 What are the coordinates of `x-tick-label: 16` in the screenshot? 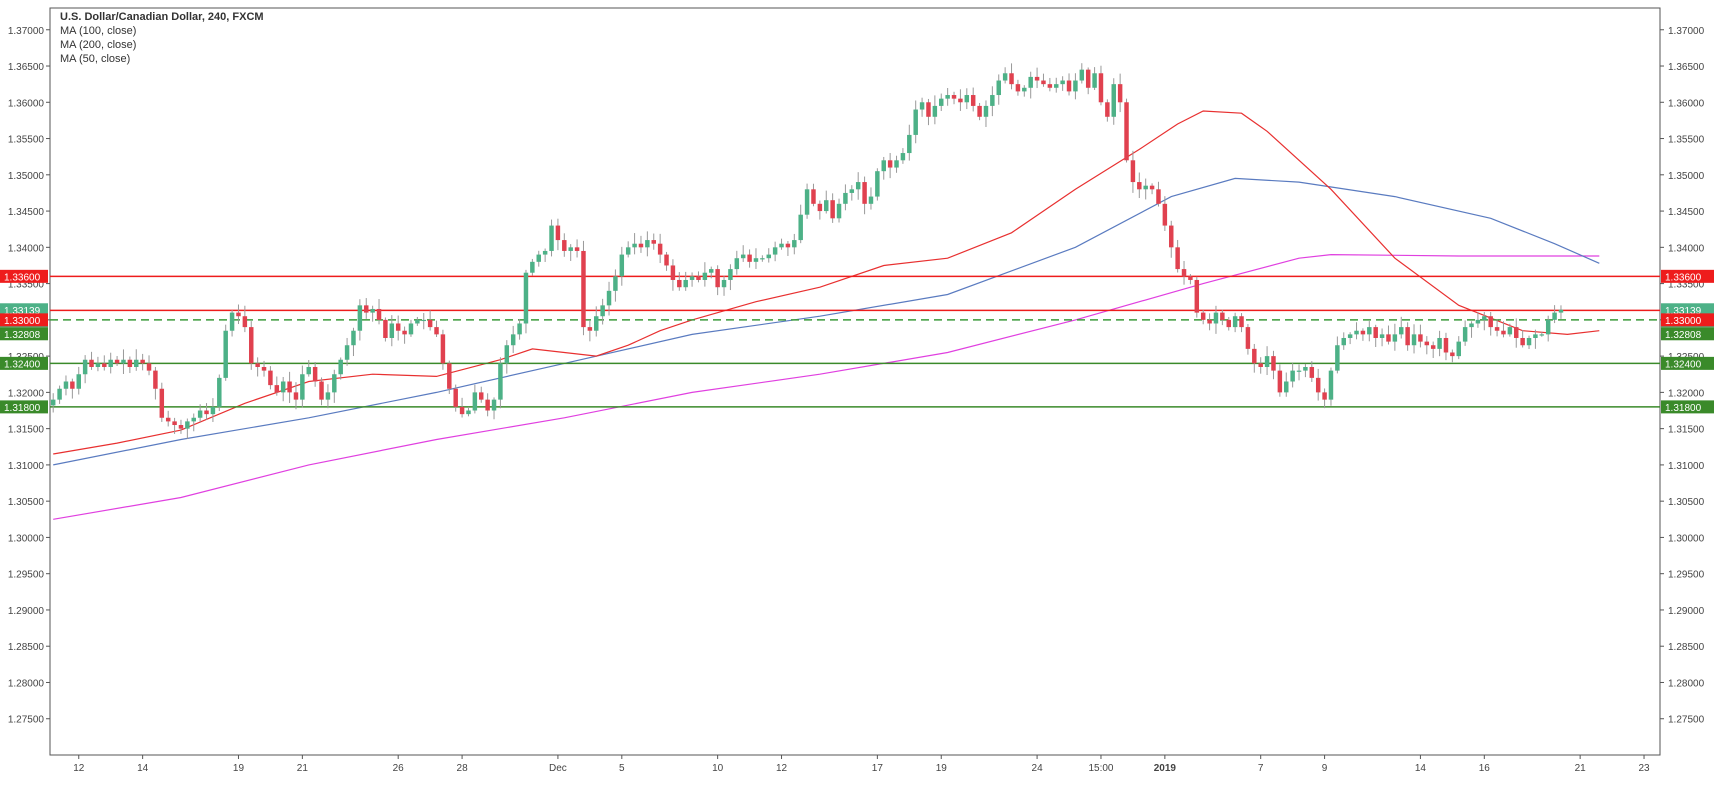 It's located at (1485, 768).